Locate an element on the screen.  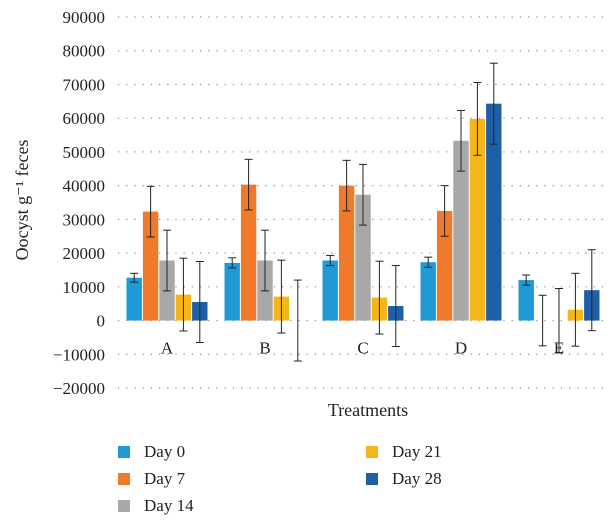
x-tick-label-e: E is located at coordinates (559, 348).